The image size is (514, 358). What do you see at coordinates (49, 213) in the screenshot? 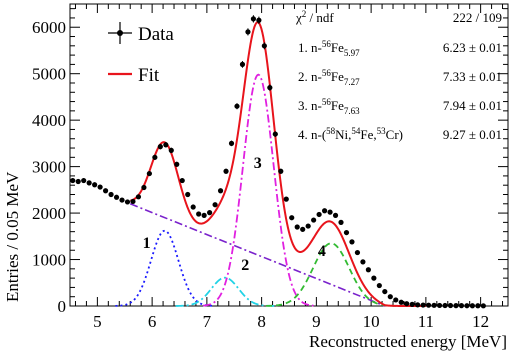
I see `y-tick-label: 2000` at bounding box center [49, 213].